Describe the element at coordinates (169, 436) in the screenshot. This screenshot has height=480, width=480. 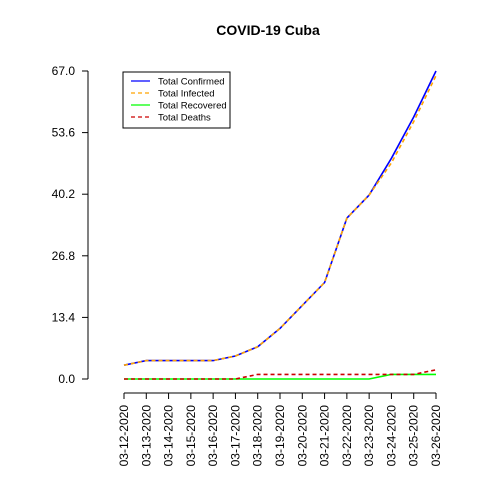
I see `x-tick-label: 03-14-2020` at that location.